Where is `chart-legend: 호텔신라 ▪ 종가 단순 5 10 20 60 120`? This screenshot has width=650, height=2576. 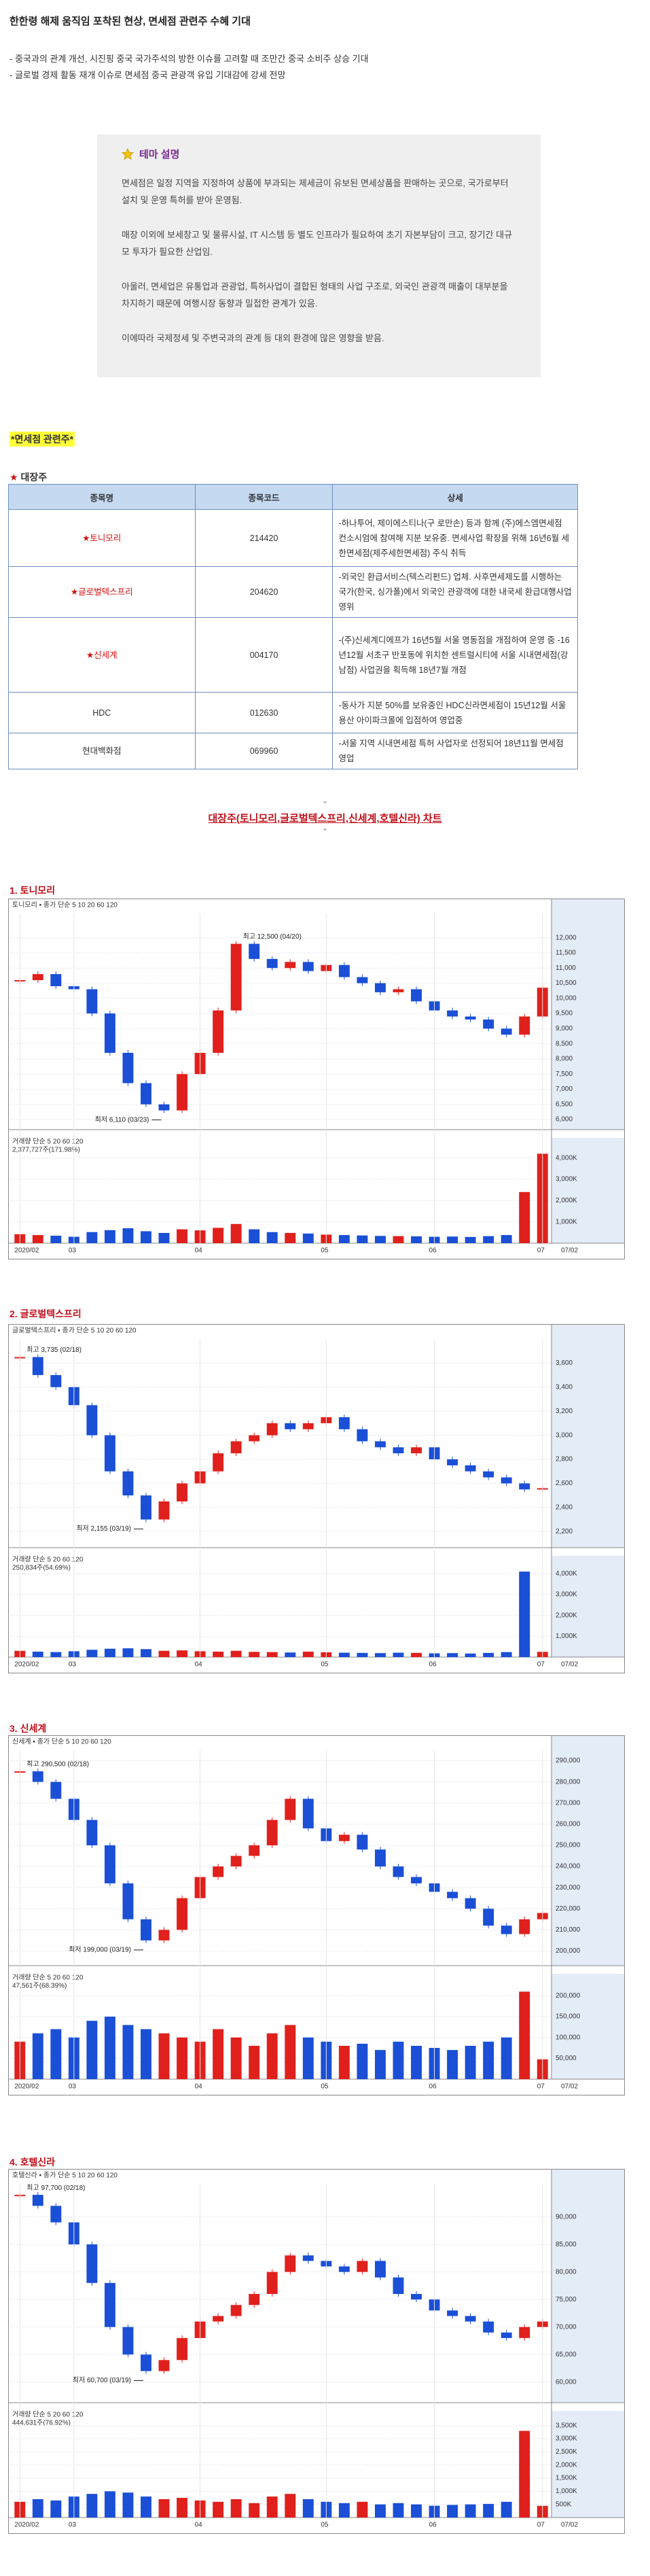 chart-legend: 호텔신라 ▪ 종가 단순 5 10 20 60 120 is located at coordinates (65, 2176).